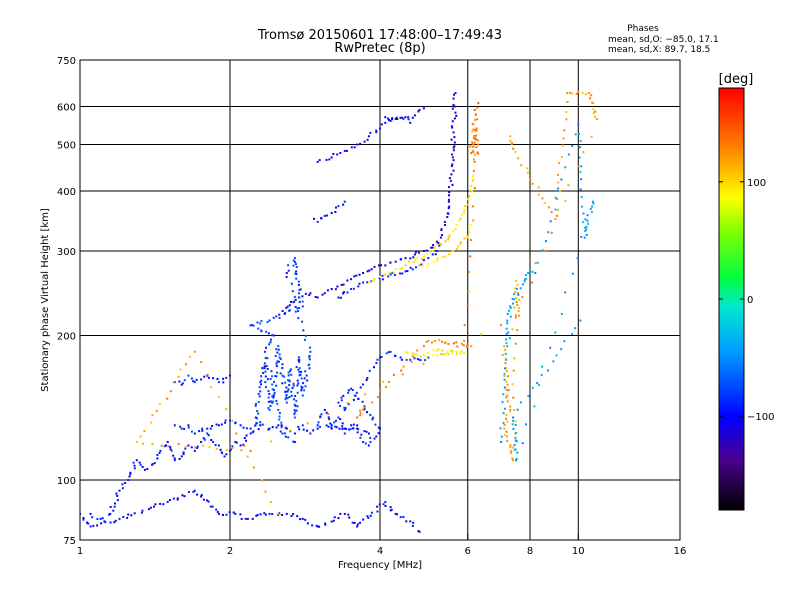 This screenshot has height=600, width=800. I want to click on y-tick-label: 75, so click(69, 541).